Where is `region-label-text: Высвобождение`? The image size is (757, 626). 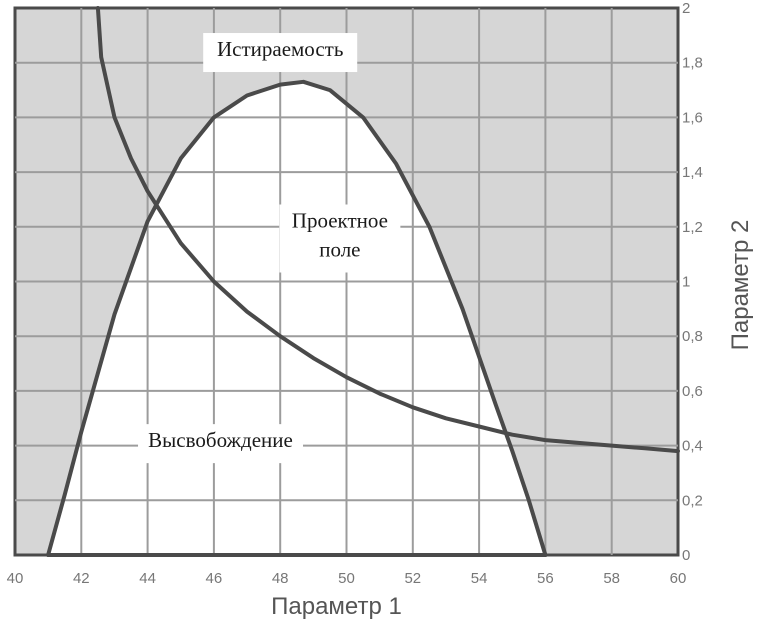
region-label-text: Высвобождение is located at coordinates (220, 440).